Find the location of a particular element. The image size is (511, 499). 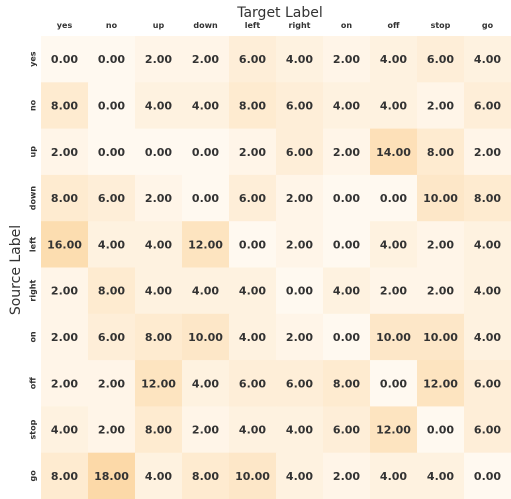

x-tick-go: go is located at coordinates (488, 25).